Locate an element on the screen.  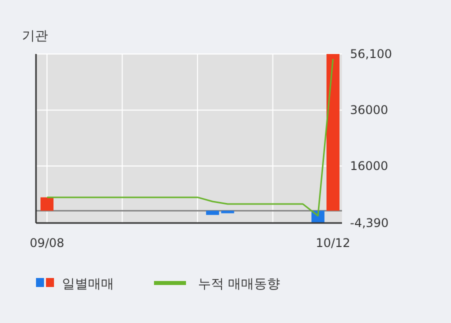
y-tick-label: 56,100 is located at coordinates (371, 54).